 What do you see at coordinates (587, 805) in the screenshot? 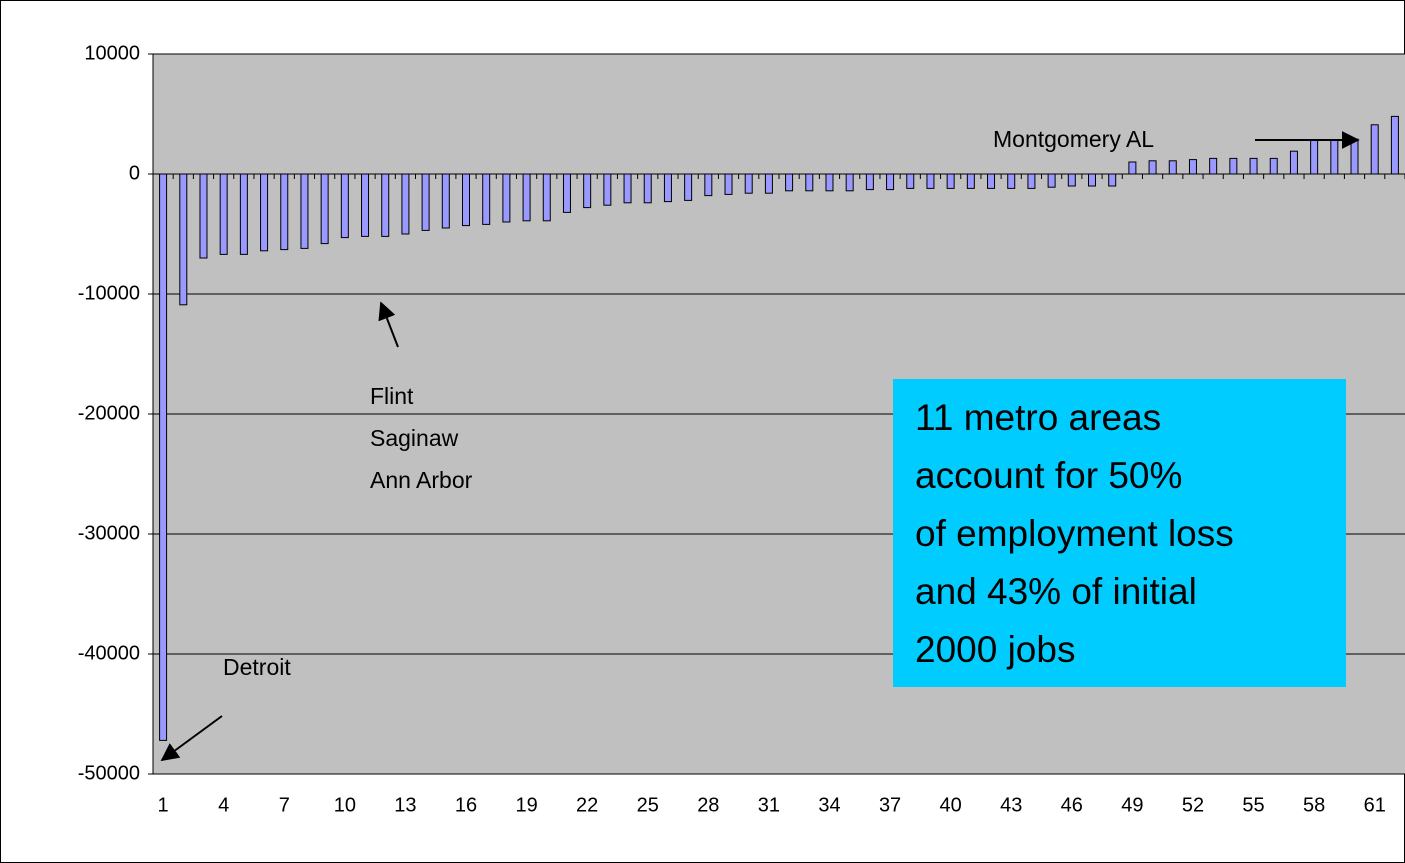
I see `x-tick-label: 22` at bounding box center [587, 805].